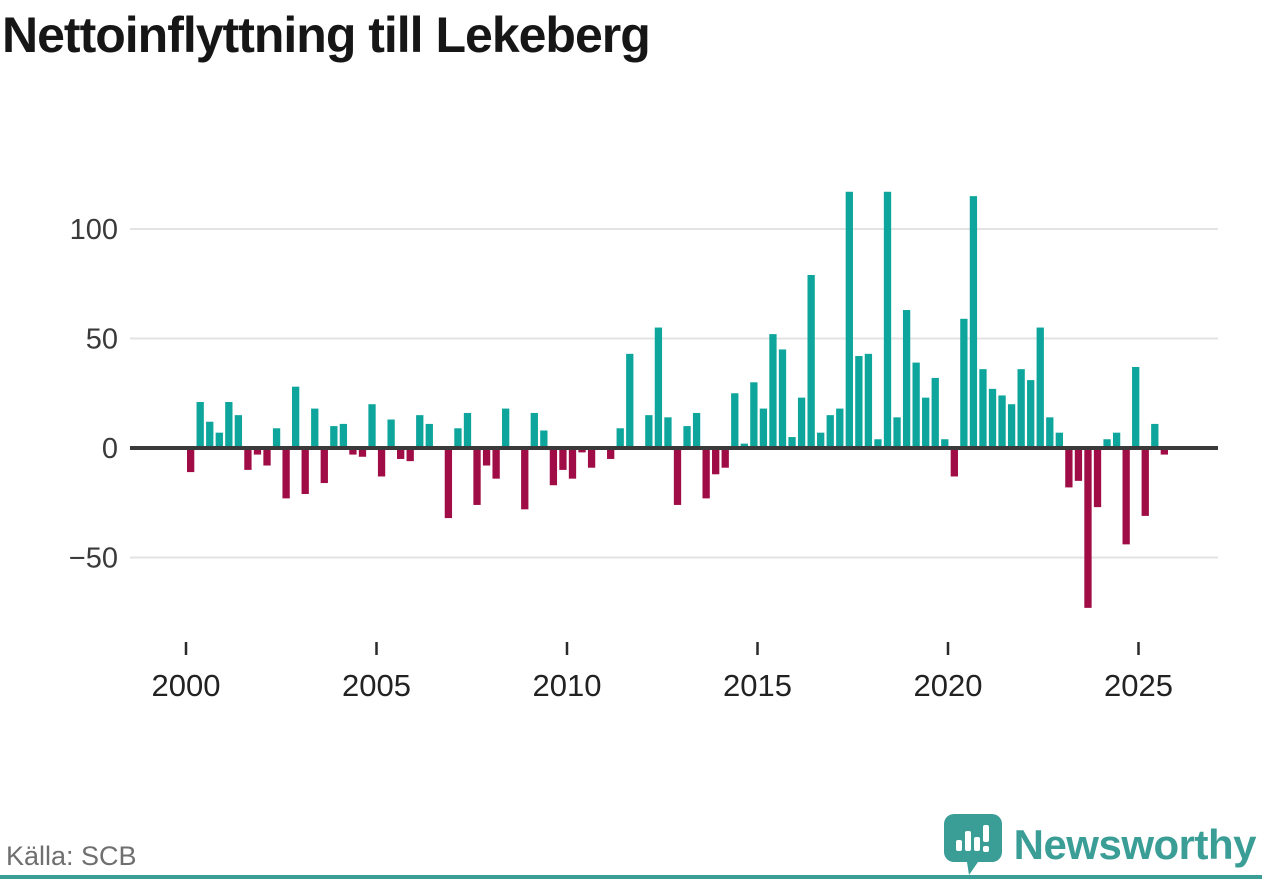  Describe the element at coordinates (71, 856) in the screenshot. I see `source-note: Källa: SCB` at that location.